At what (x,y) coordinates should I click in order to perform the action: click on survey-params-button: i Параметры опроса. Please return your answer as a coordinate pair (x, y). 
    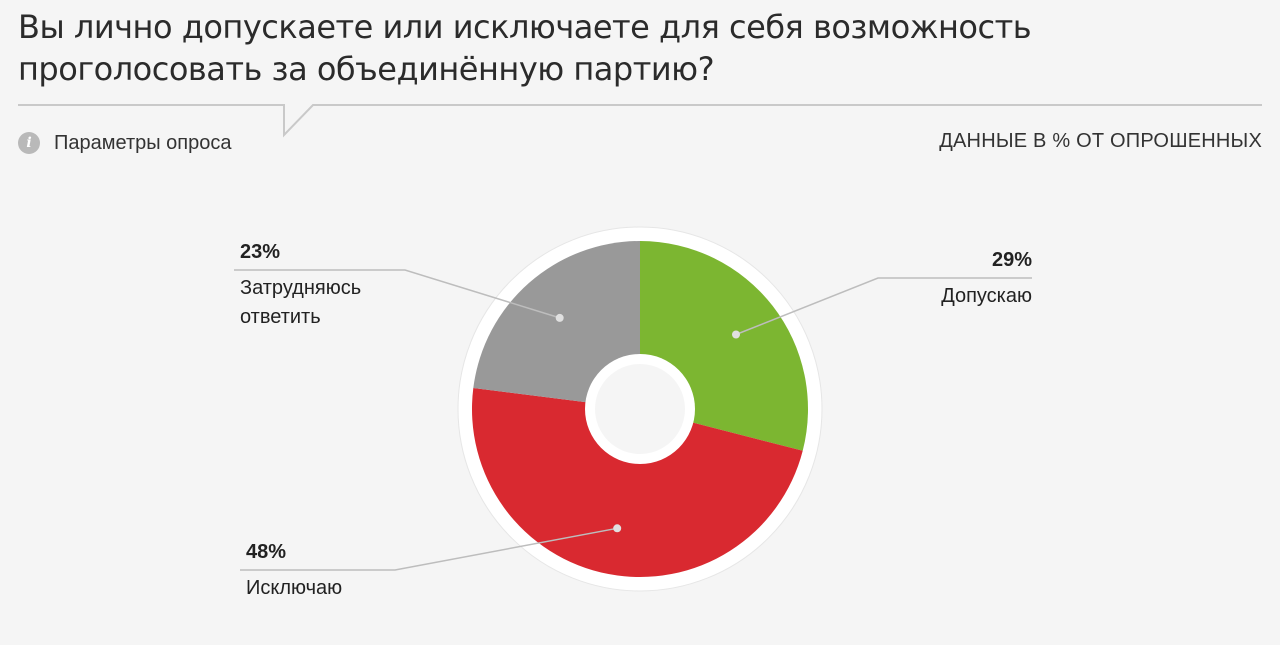
    Looking at the image, I should click on (125, 143).